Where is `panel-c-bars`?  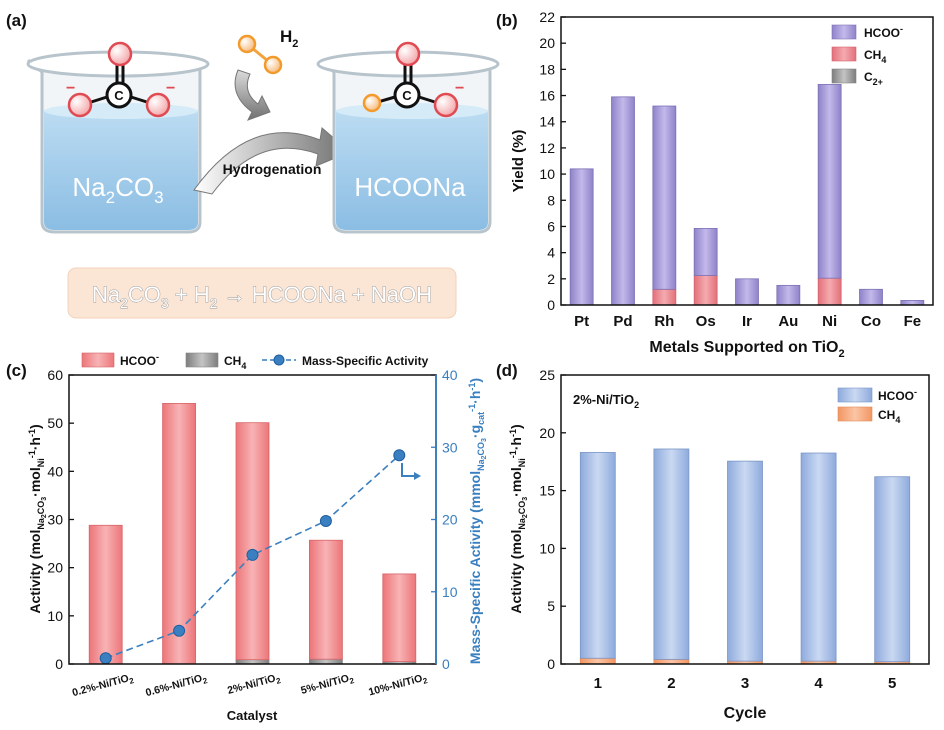 panel-c-bars is located at coordinates (252, 534).